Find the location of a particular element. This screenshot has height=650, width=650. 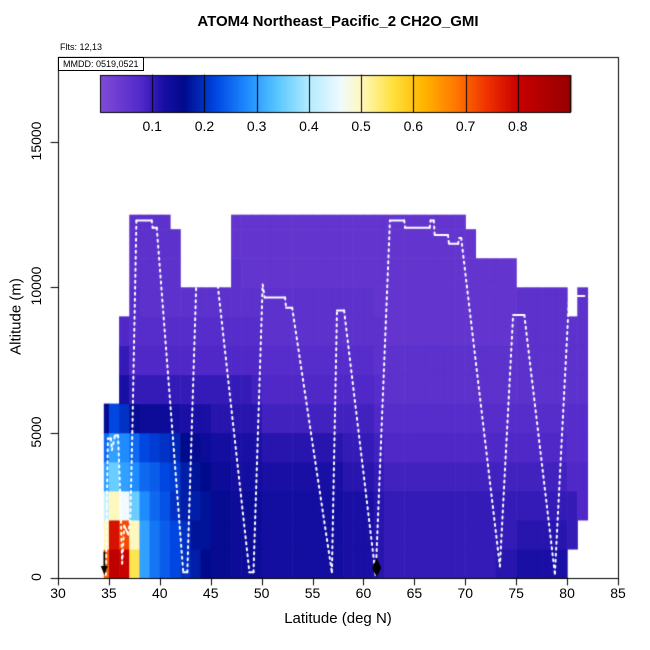

x-tick-label: 35 is located at coordinates (109, 593).